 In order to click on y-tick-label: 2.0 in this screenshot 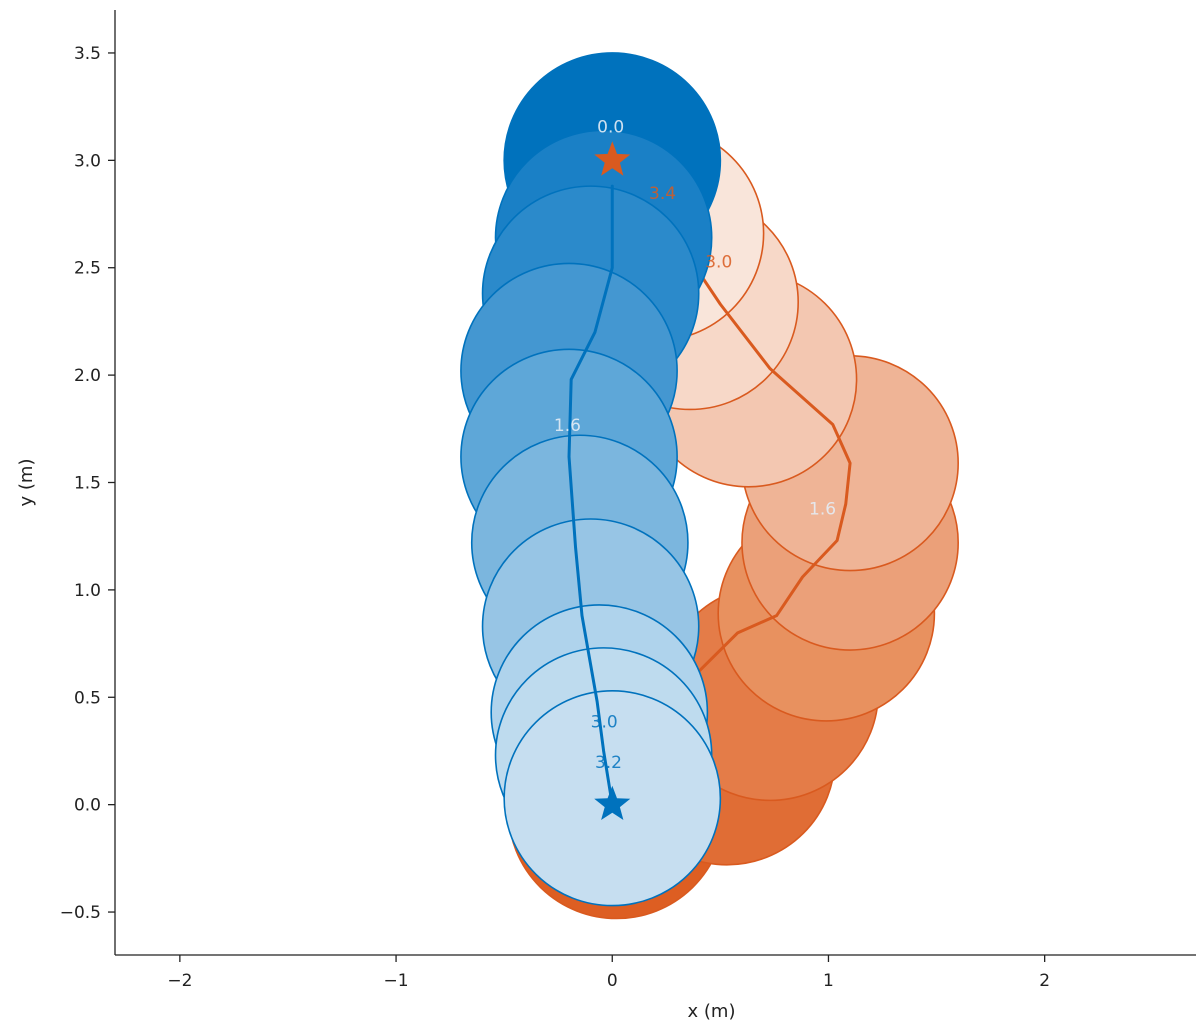, I will do `click(87, 376)`.